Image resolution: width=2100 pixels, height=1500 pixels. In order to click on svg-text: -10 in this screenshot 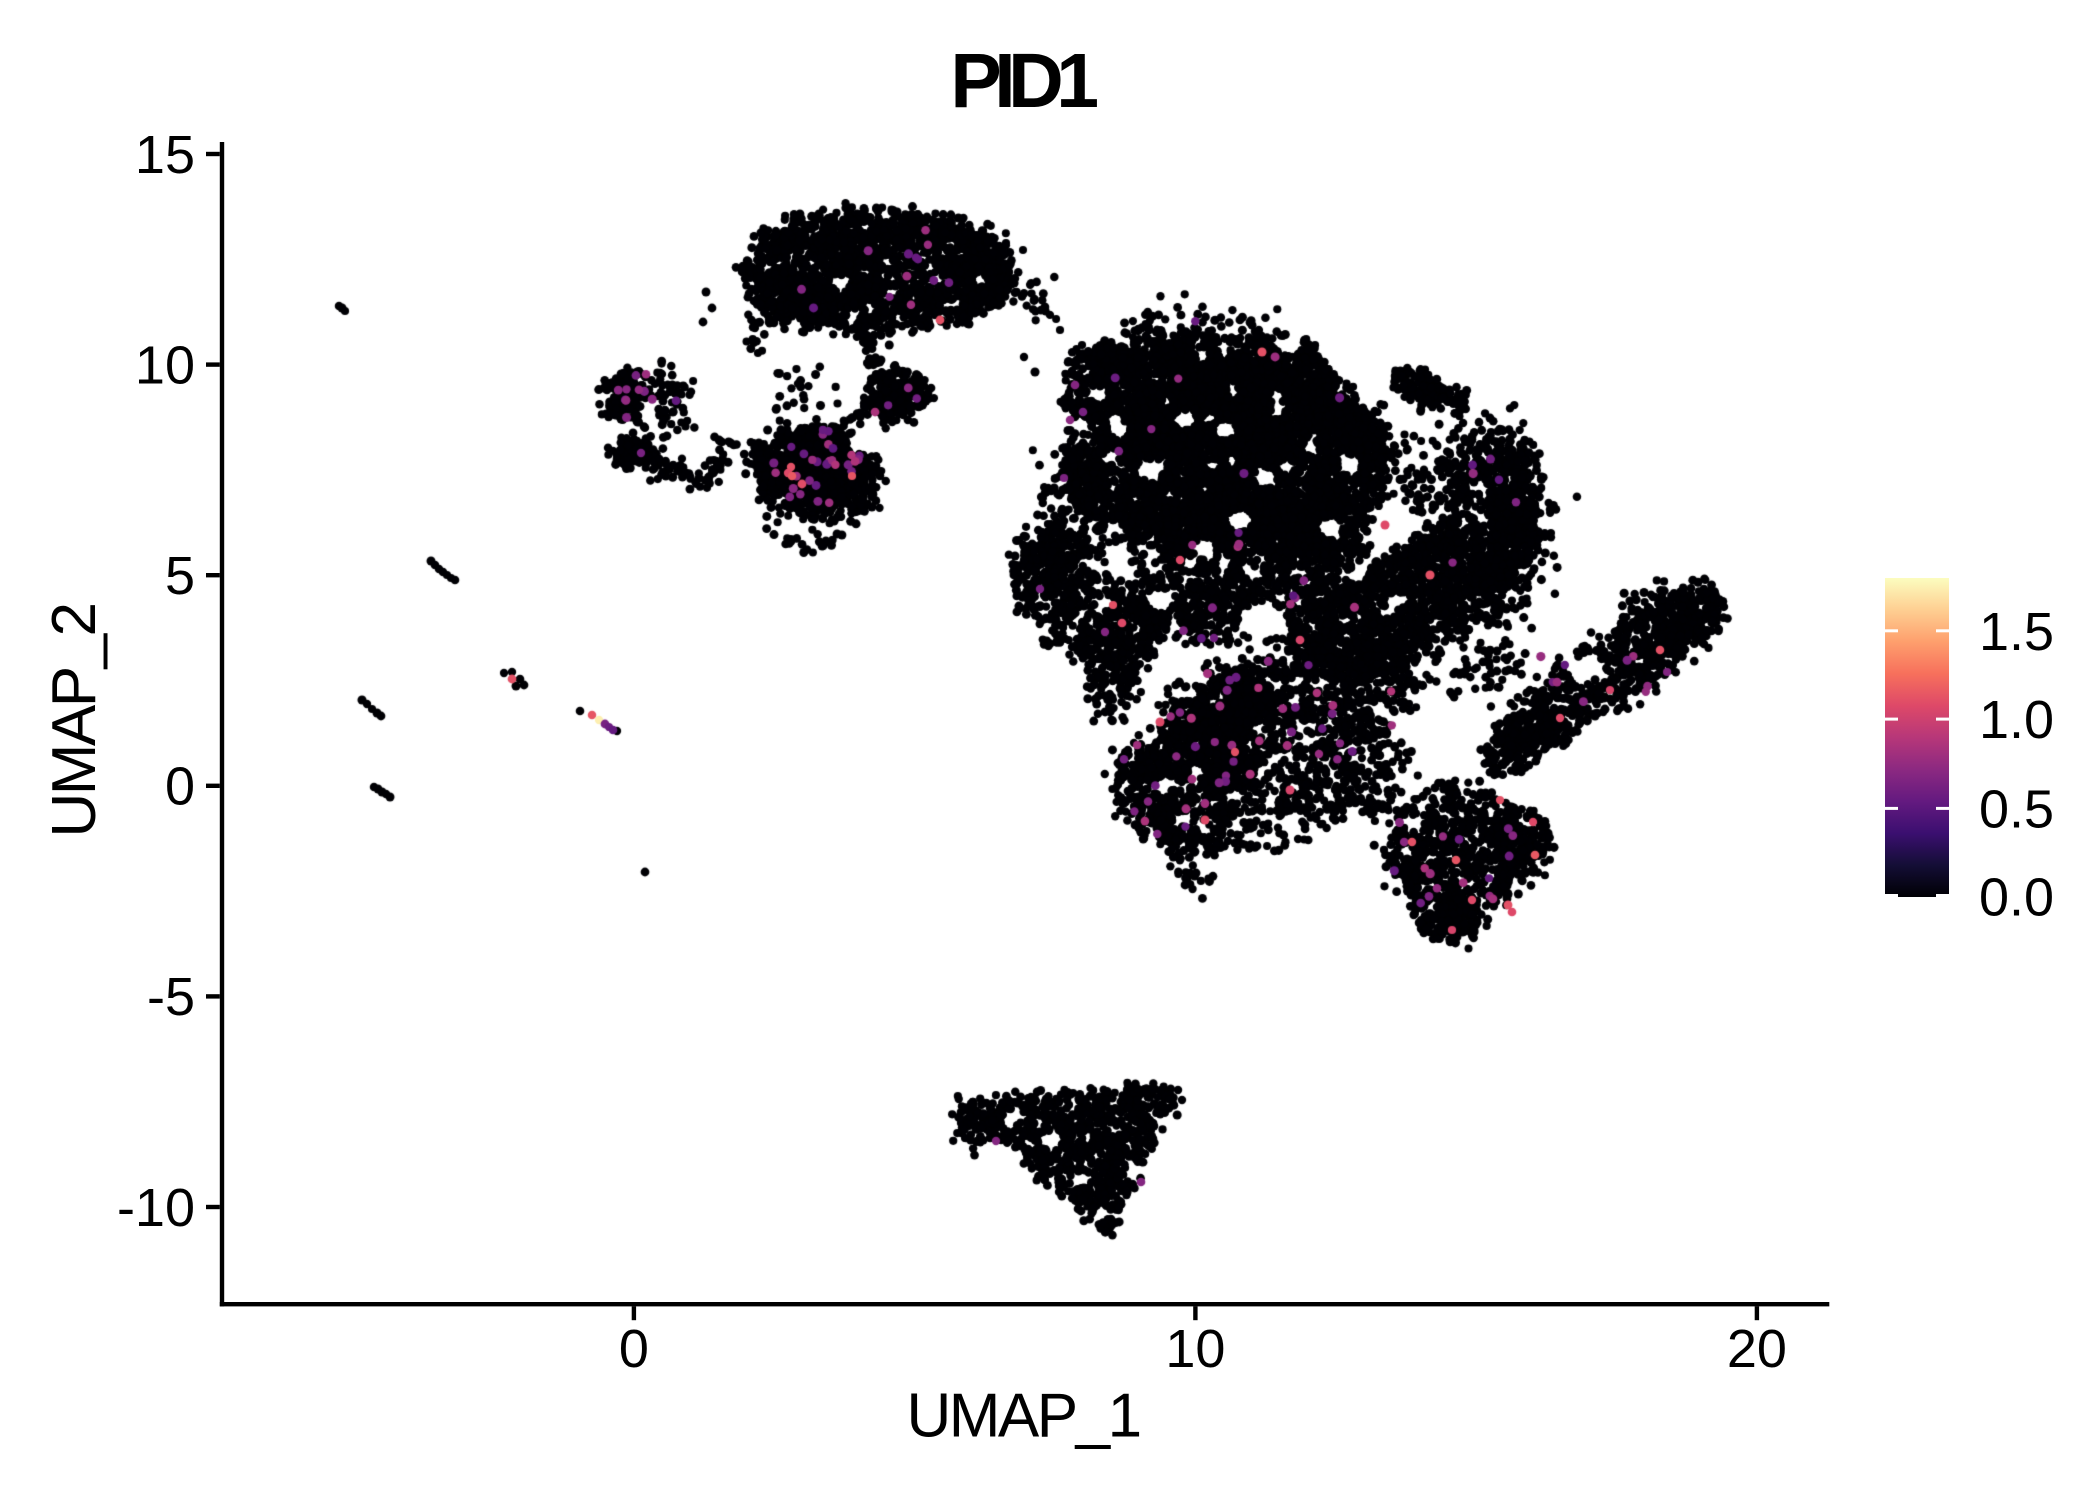, I will do `click(156, 1208)`.